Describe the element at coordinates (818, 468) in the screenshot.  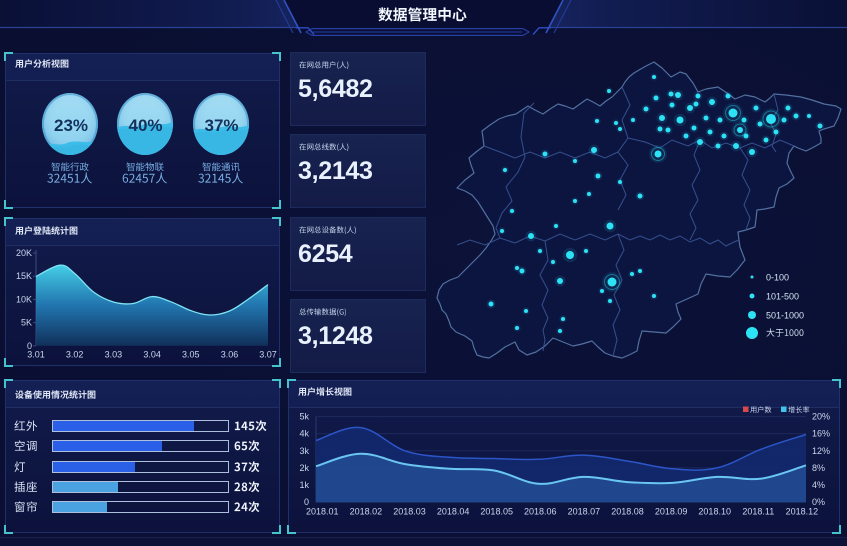
I see `svg-text: 8%` at that location.